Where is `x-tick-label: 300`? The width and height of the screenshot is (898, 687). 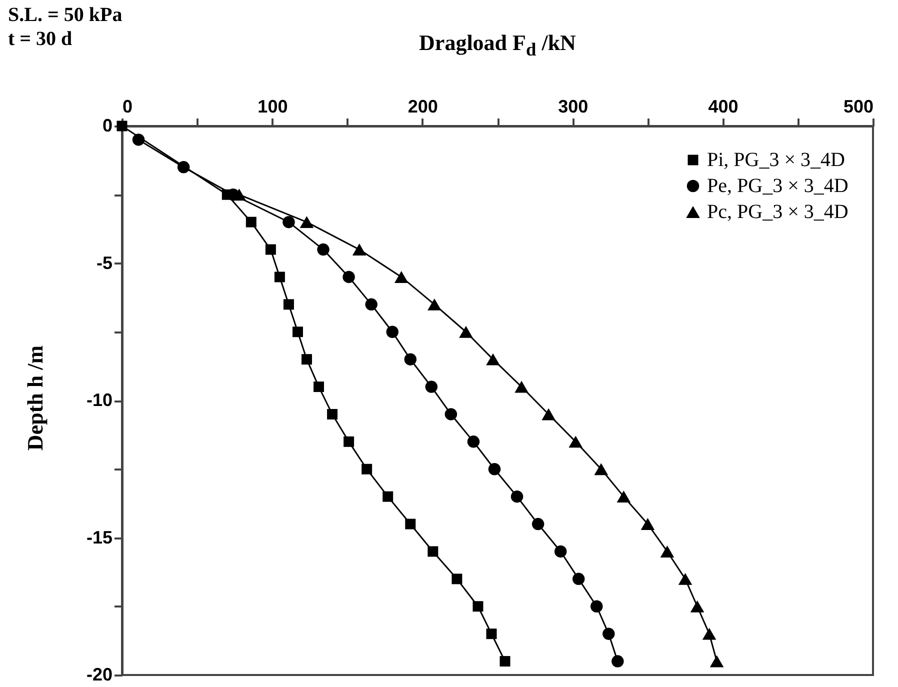 x-tick-label: 300 is located at coordinates (573, 106).